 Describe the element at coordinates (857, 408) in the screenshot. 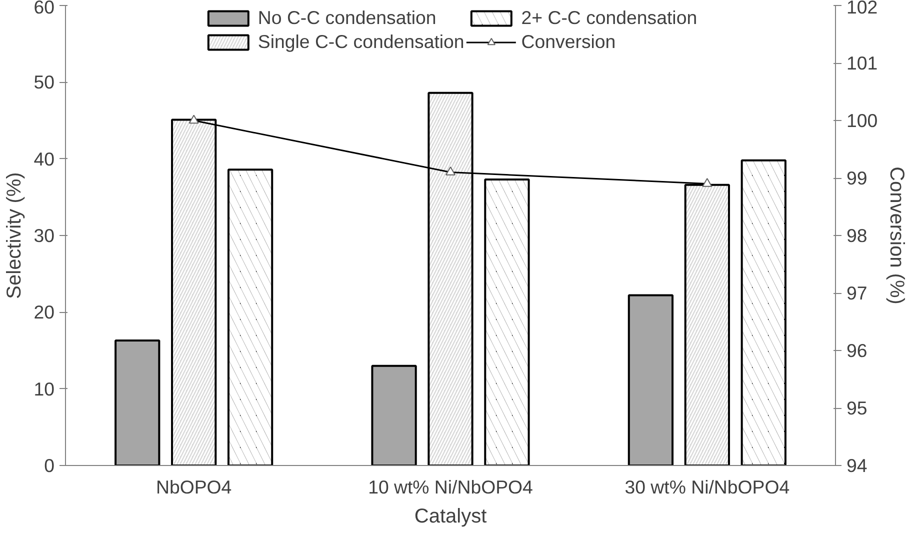

I see `y2-tick-label: 95` at that location.